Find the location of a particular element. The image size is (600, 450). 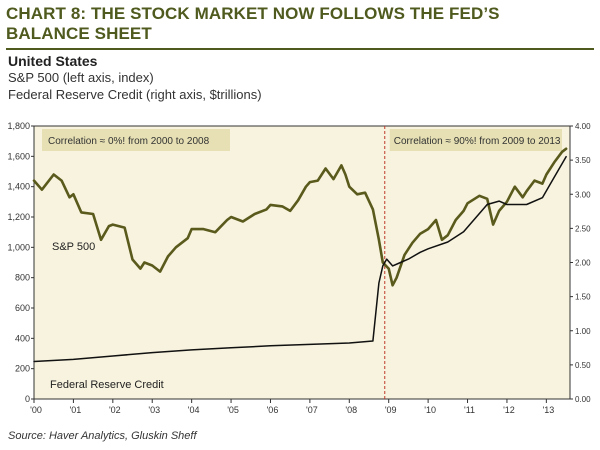

x-axis-tick-label: '12 is located at coordinates (509, 410).